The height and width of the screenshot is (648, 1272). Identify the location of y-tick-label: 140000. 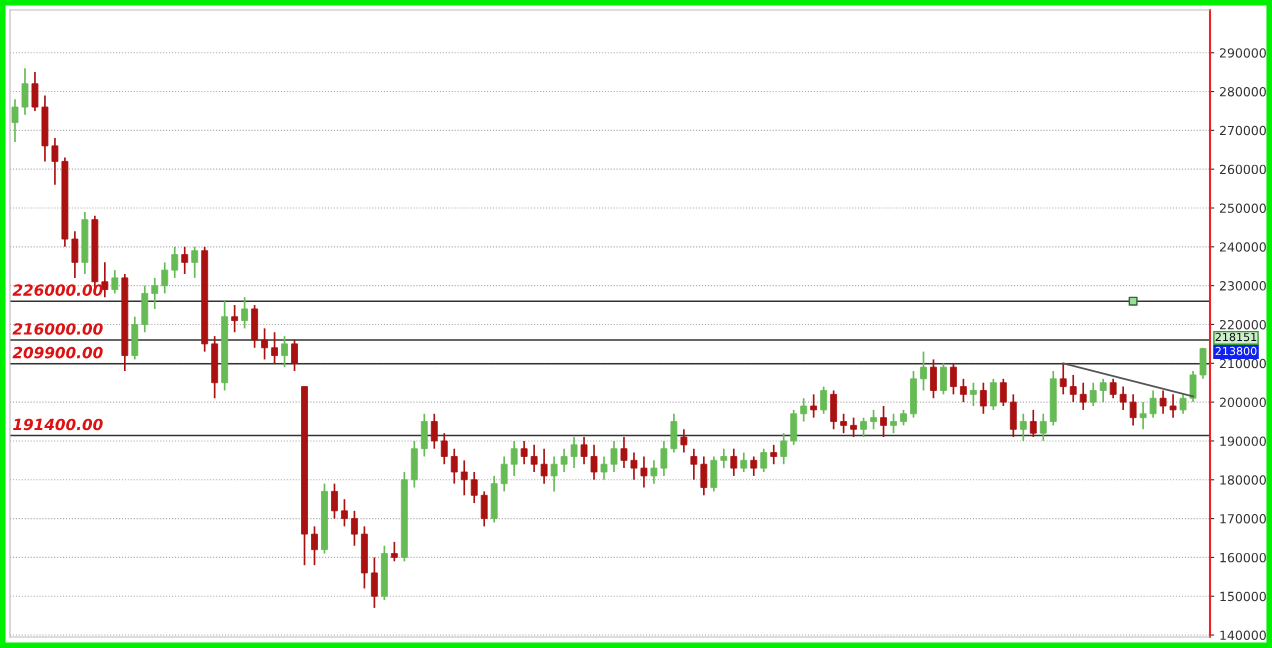
(1243, 635).